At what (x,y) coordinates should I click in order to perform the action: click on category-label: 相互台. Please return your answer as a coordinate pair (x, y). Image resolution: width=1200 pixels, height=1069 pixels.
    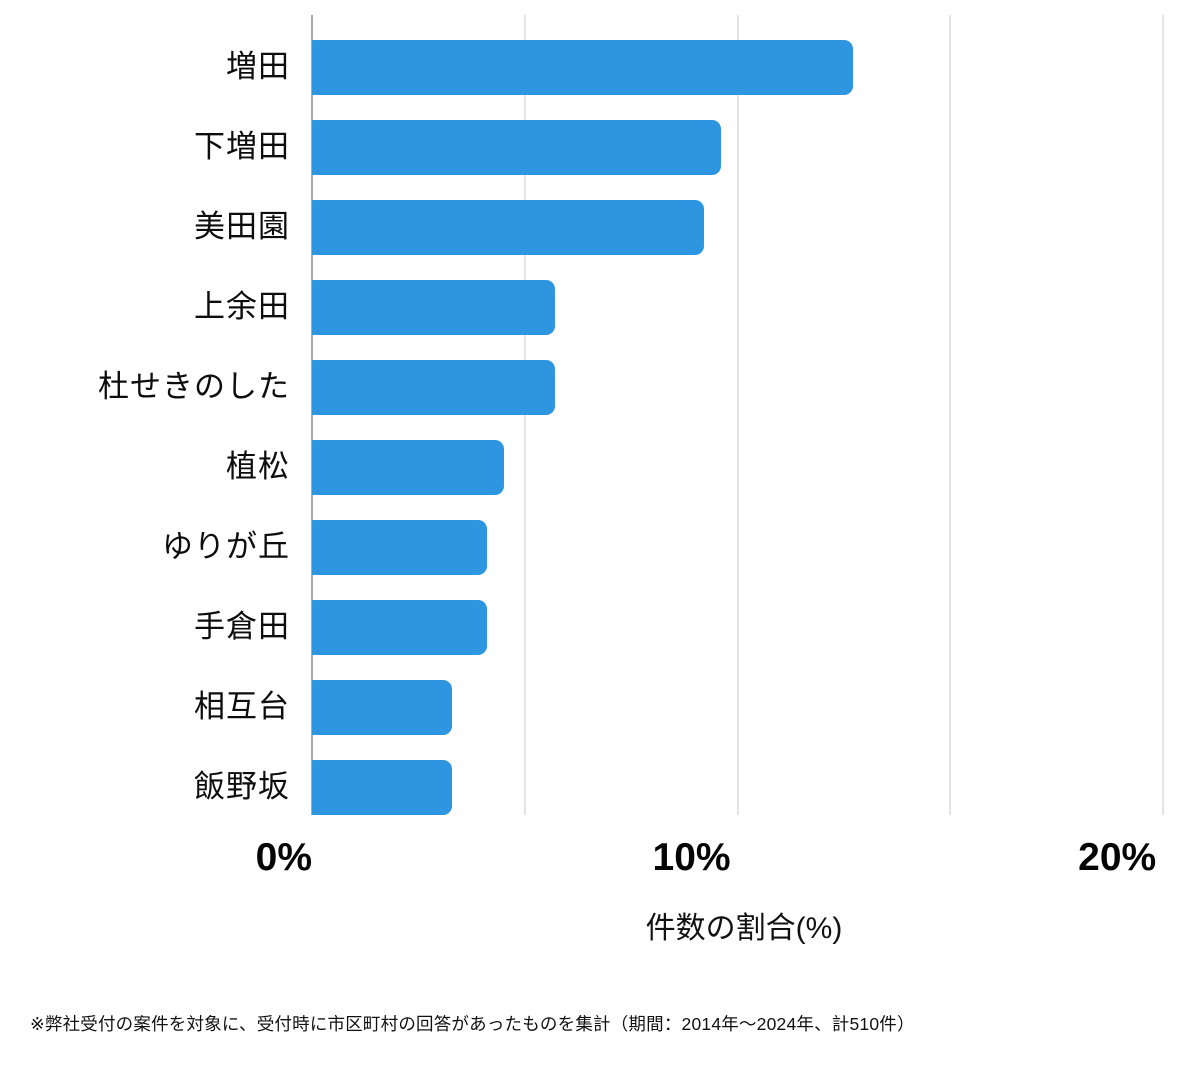
    Looking at the image, I should click on (242, 706).